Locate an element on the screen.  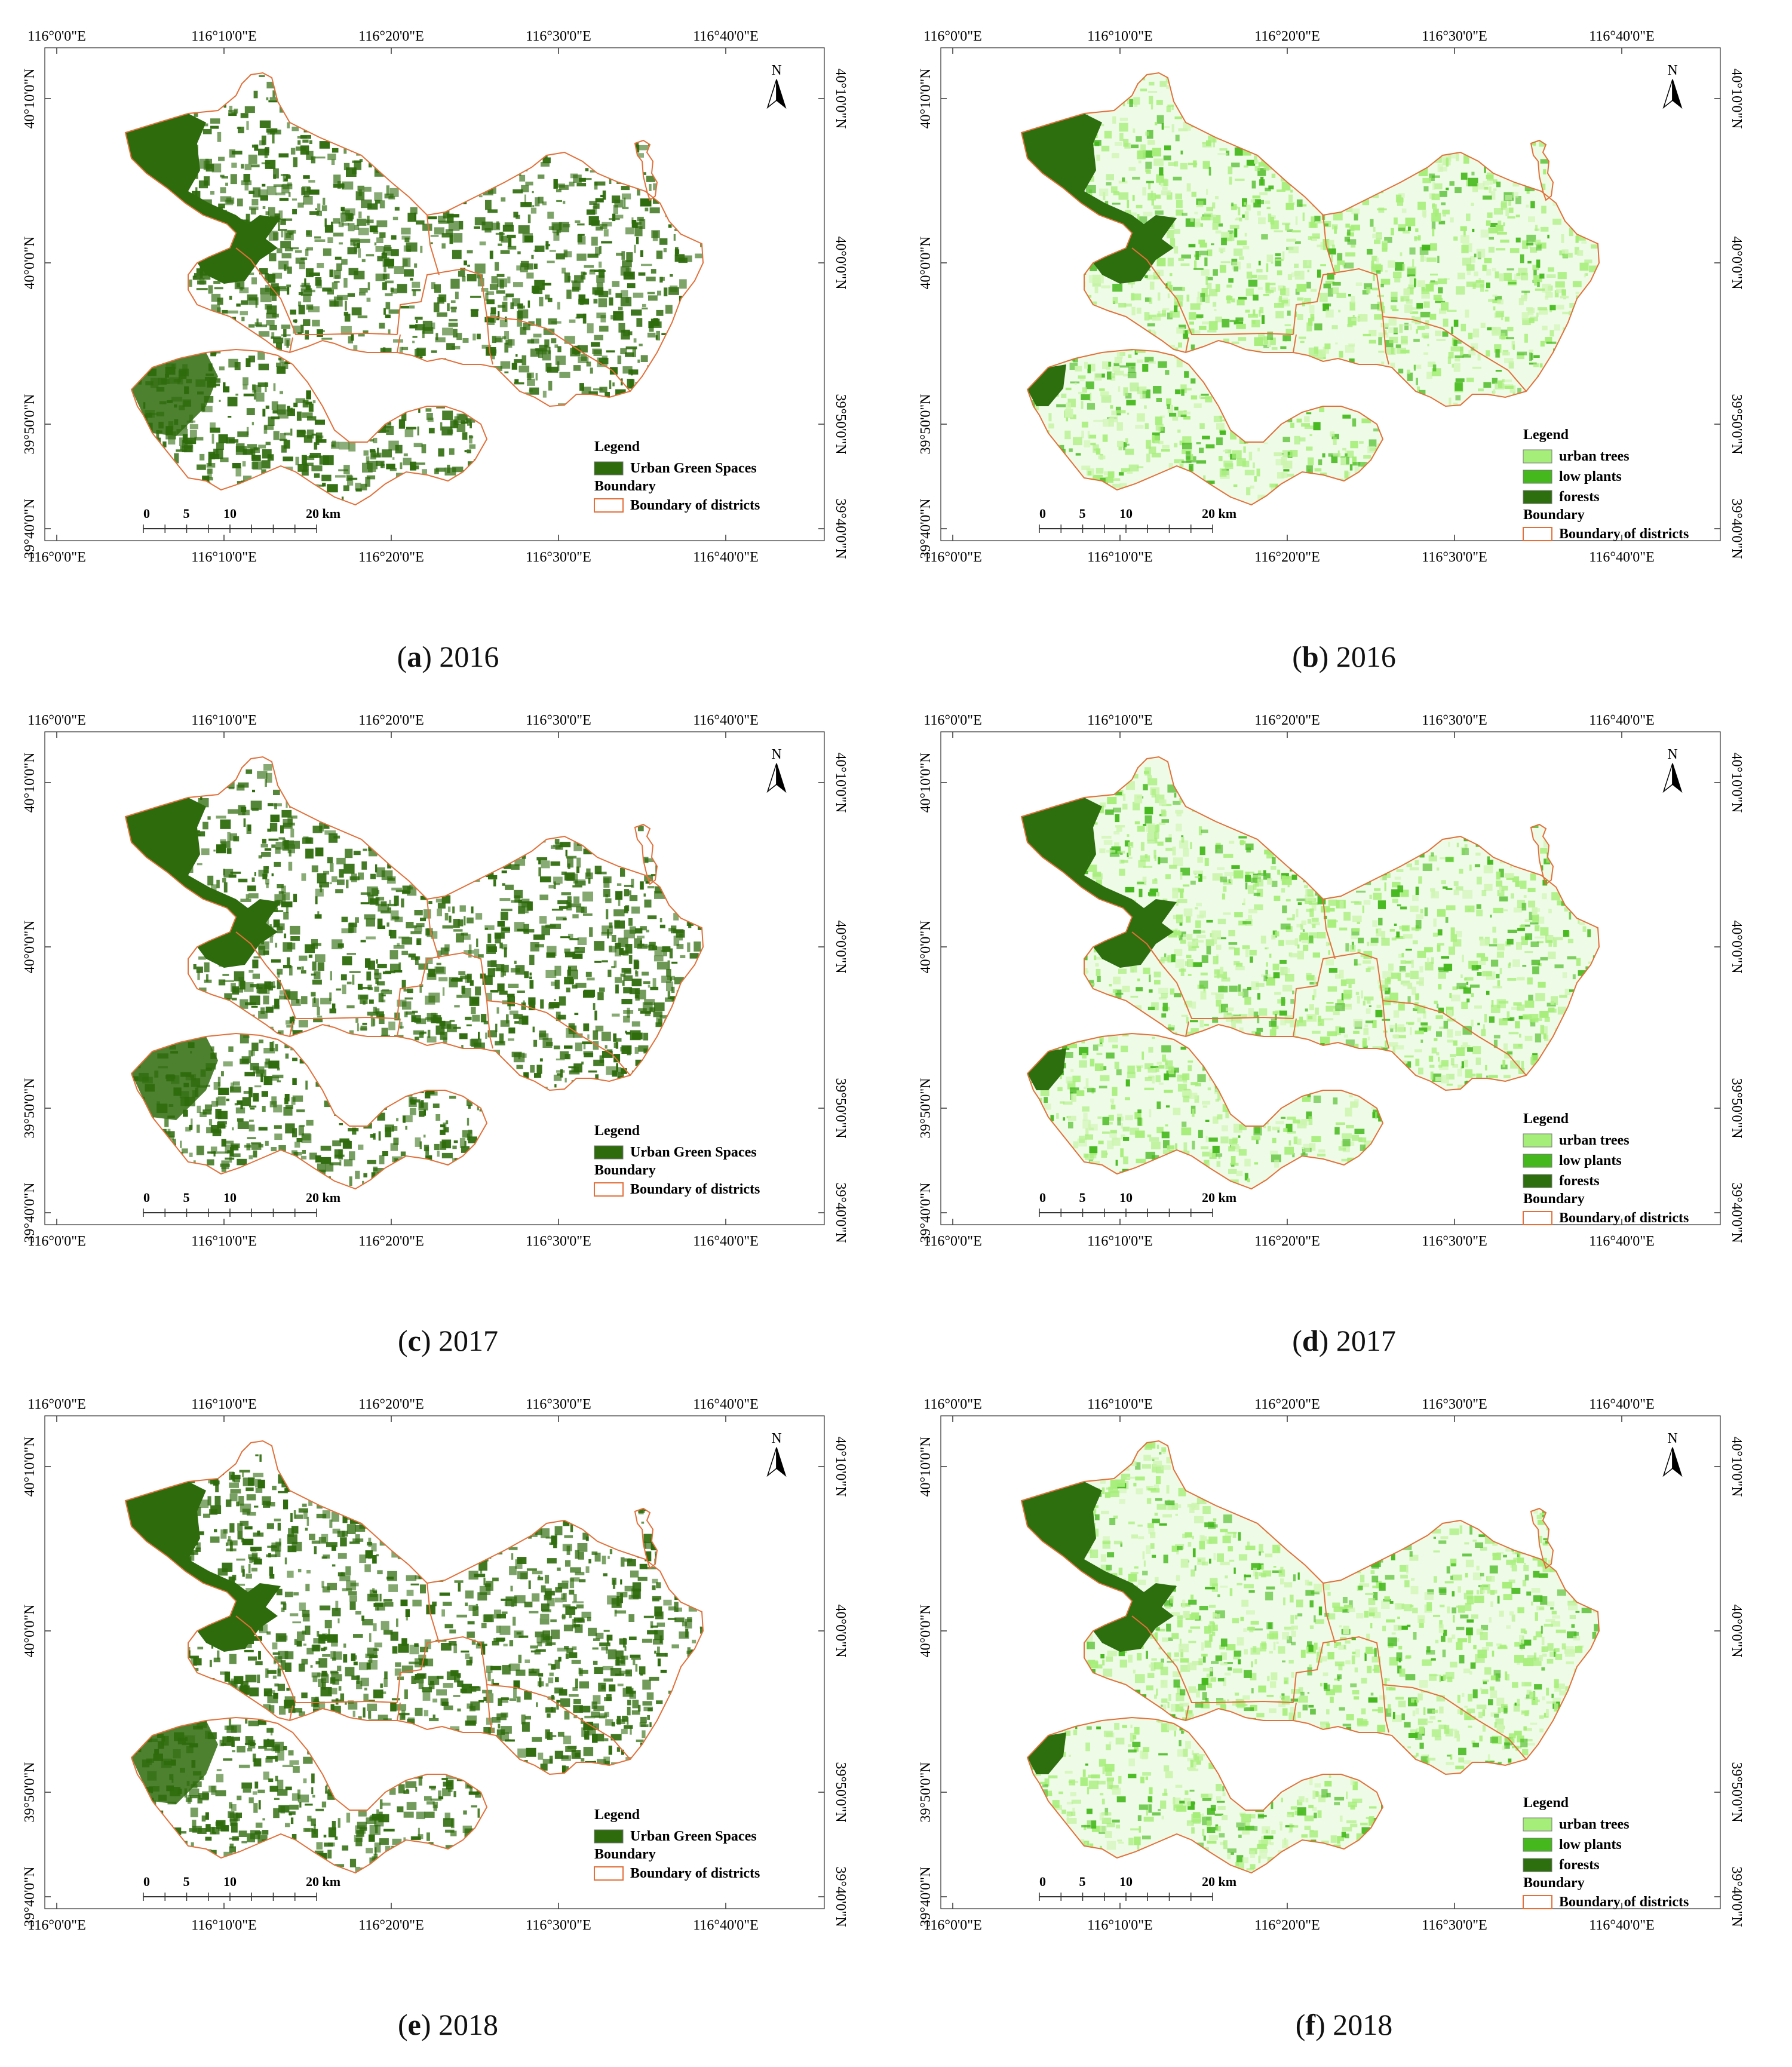
latitude-label-right: 39°50'0"N is located at coordinates (1736, 424).